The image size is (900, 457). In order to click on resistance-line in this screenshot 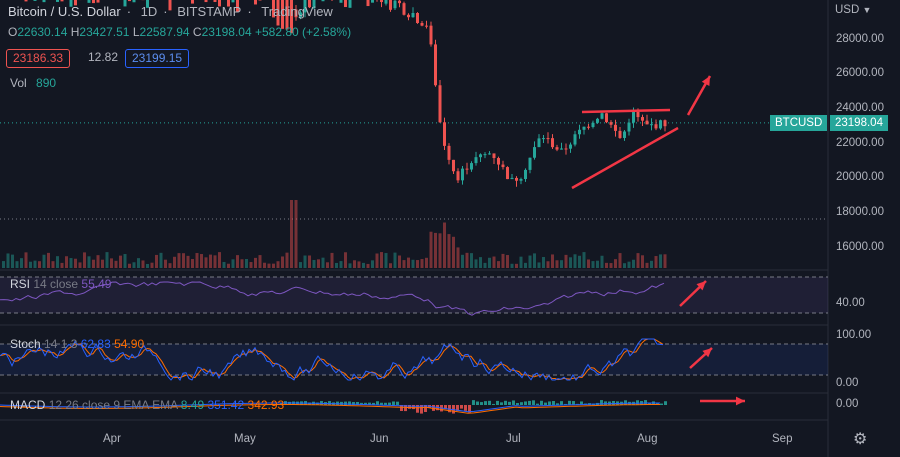, I will do `click(626, 111)`.